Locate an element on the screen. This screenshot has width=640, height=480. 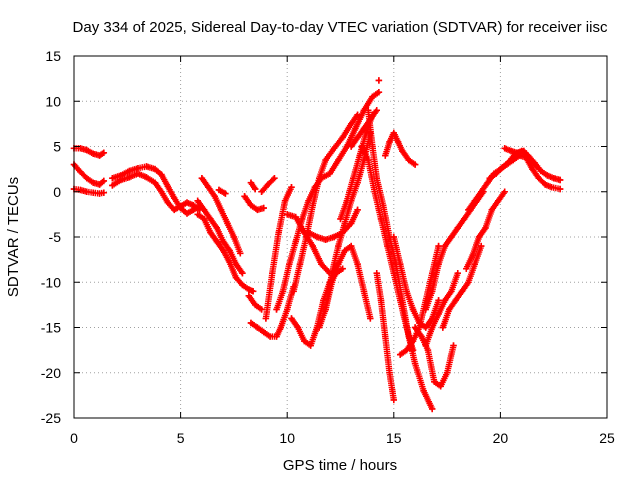
x-tick-label: 5 is located at coordinates (181, 438).